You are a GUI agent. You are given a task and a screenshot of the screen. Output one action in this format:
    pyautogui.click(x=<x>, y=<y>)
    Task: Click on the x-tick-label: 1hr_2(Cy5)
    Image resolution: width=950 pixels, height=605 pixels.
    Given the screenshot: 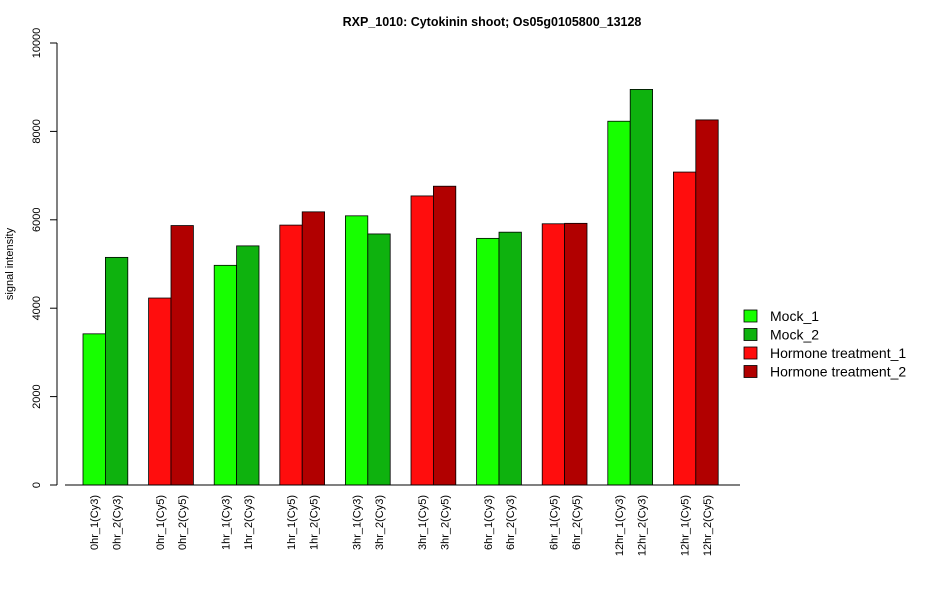 What is the action you would take?
    pyautogui.click(x=314, y=522)
    